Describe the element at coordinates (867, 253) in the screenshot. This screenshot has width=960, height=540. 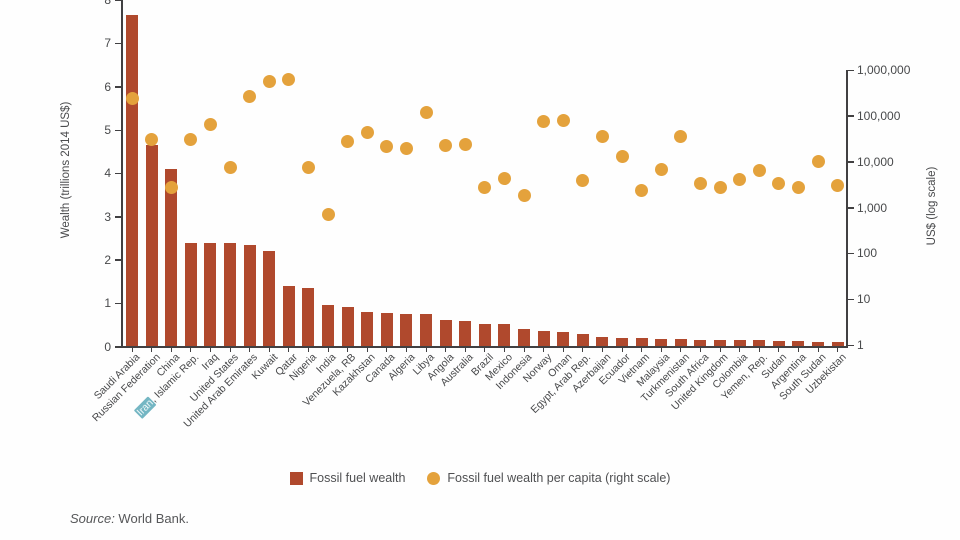
I see `right-y-tick-label: 100` at that location.